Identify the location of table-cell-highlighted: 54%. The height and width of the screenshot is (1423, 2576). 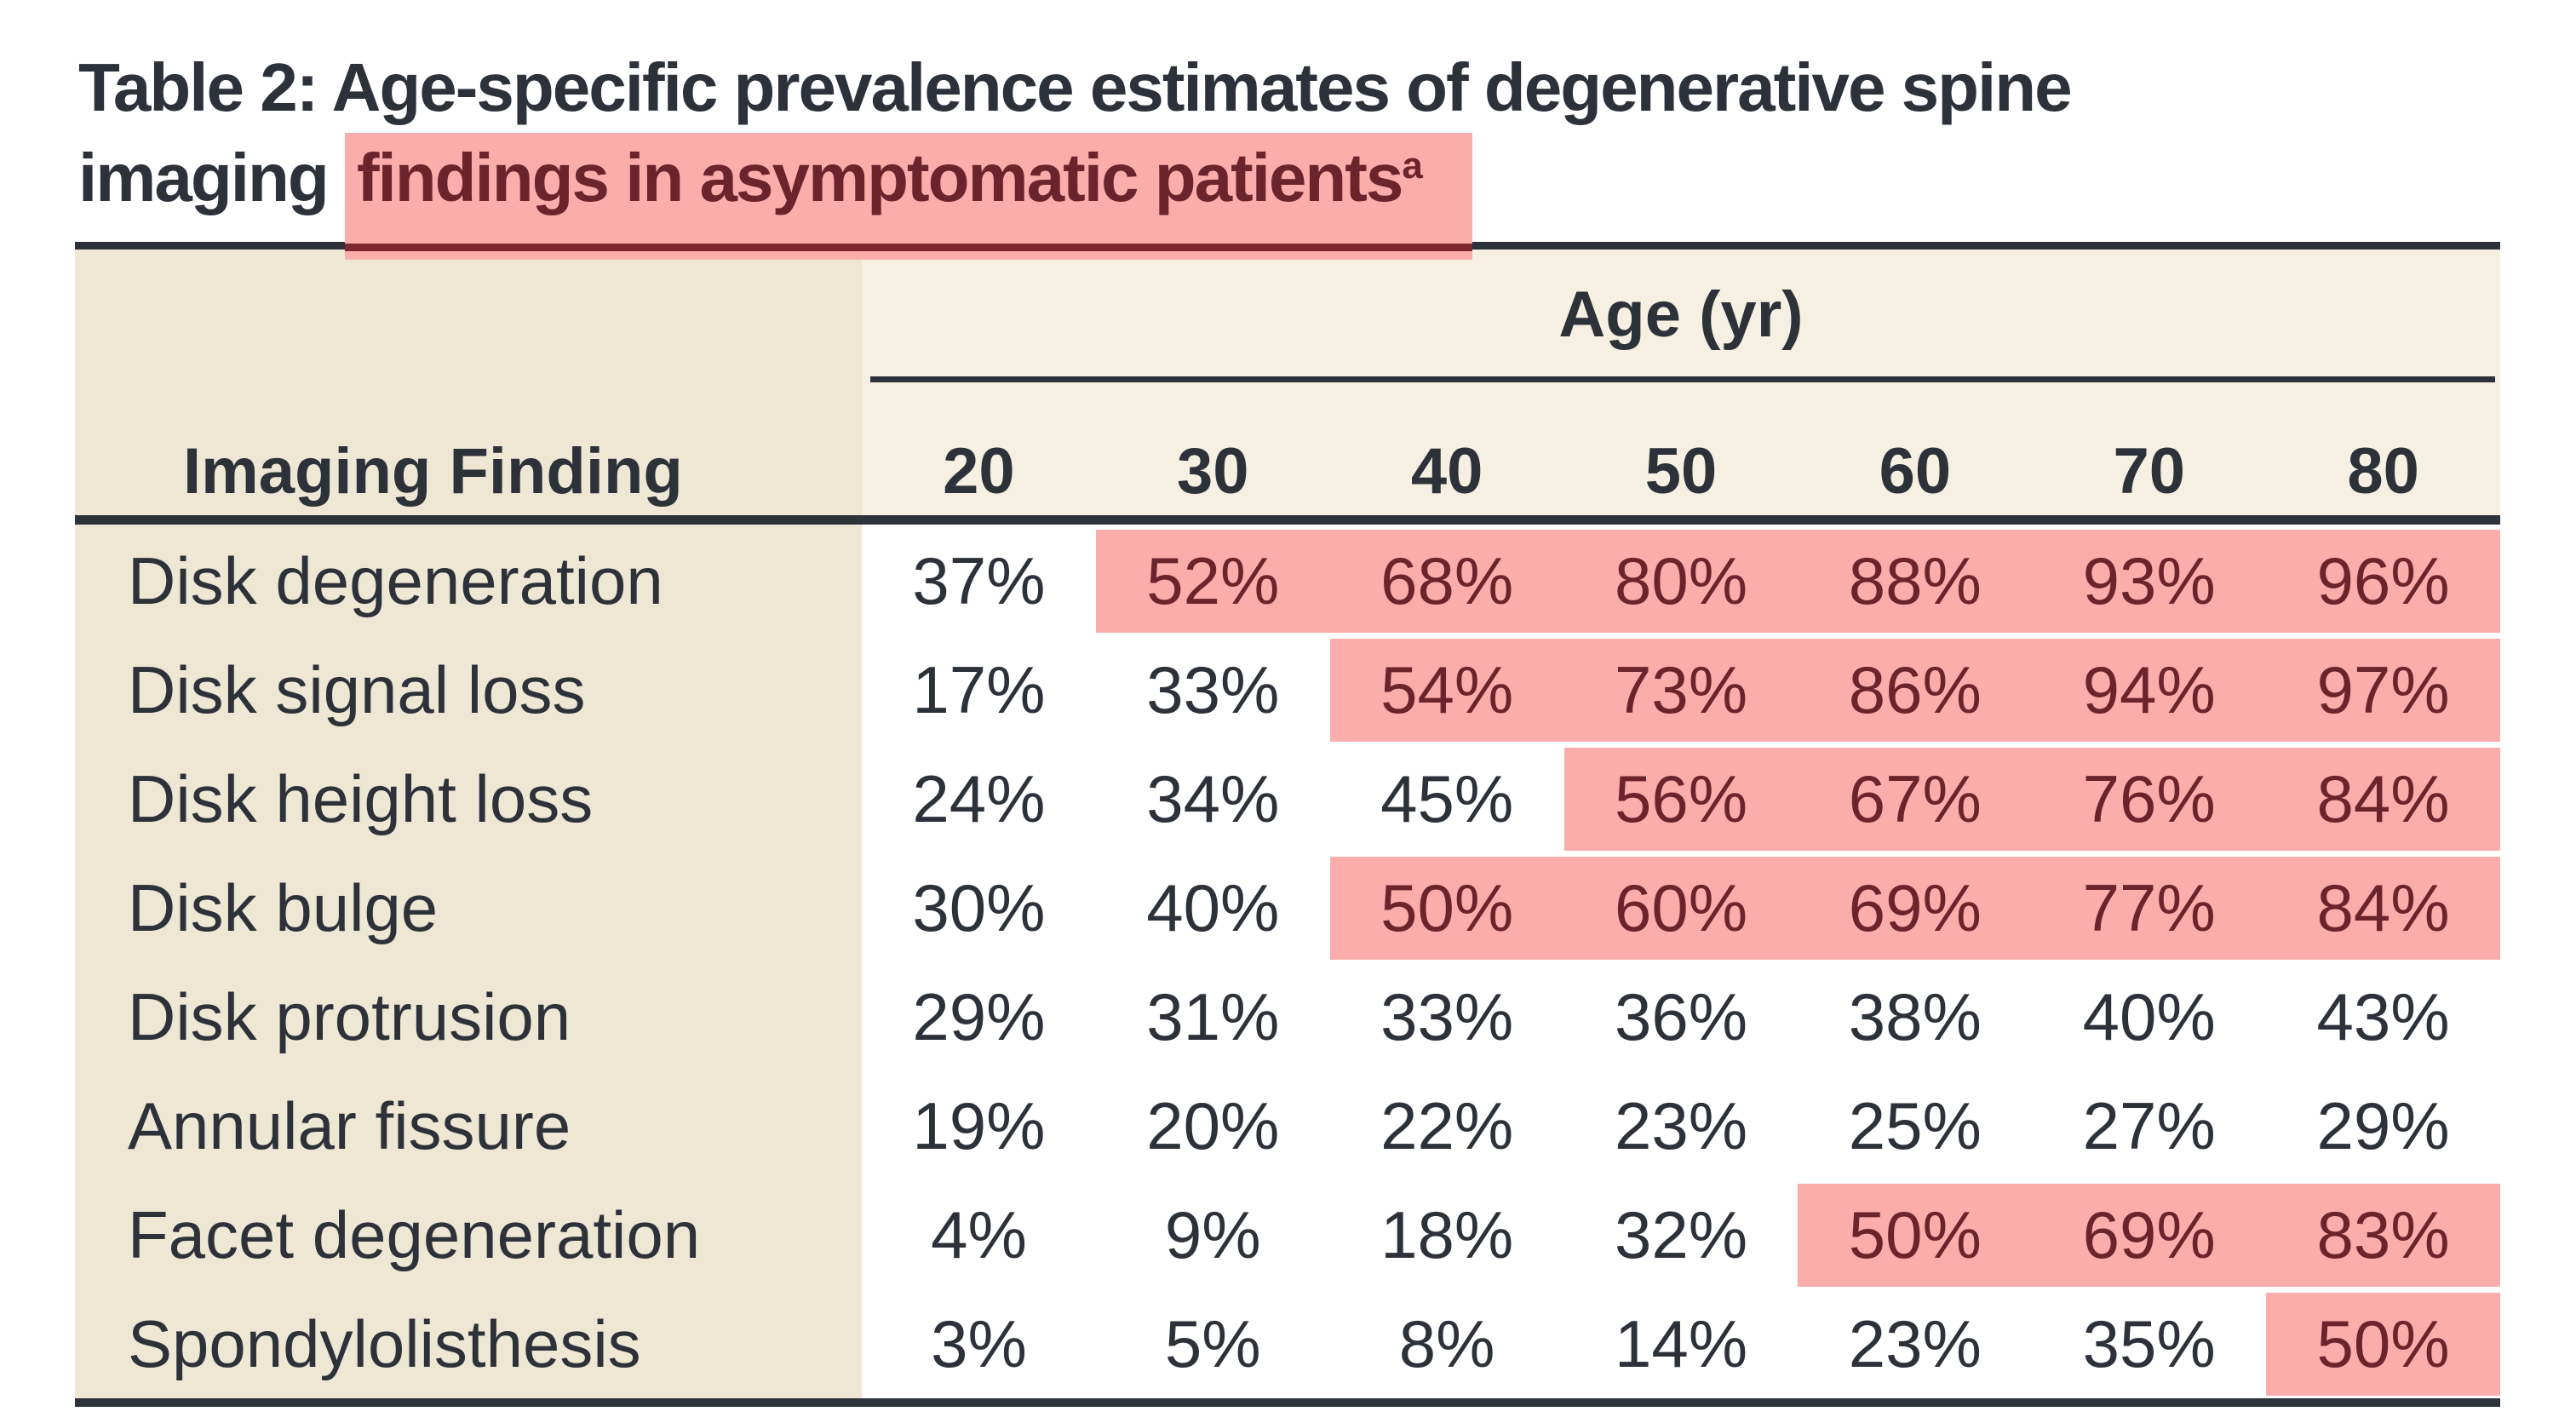
(1446, 690).